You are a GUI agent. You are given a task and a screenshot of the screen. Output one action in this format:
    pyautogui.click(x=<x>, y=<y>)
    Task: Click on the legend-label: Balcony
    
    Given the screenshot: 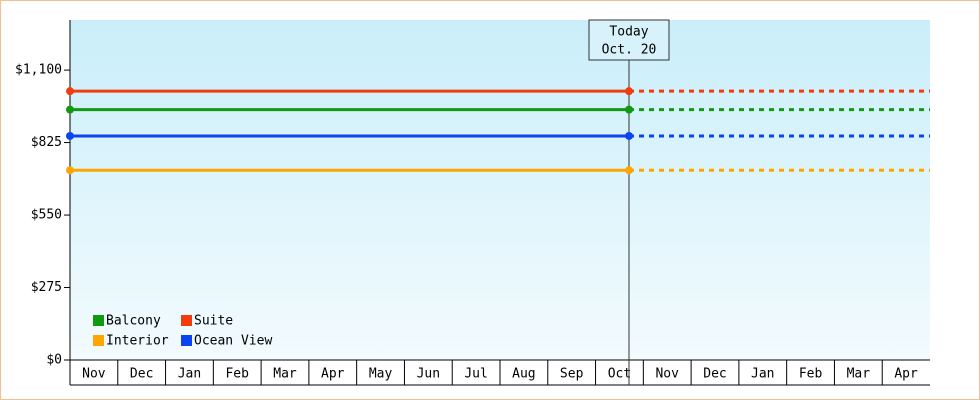 What is the action you would take?
    pyautogui.click(x=133, y=321)
    